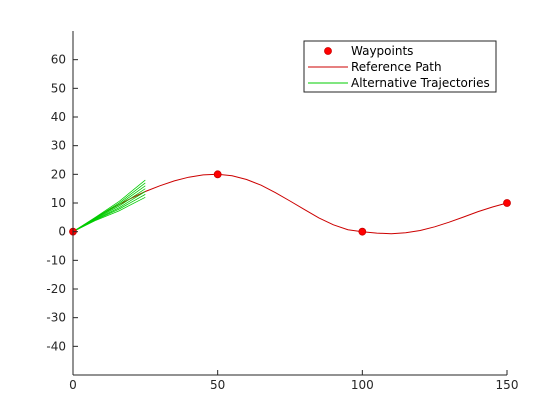  I want to click on legend-label-3: Alternative Trajectories, so click(420, 83).